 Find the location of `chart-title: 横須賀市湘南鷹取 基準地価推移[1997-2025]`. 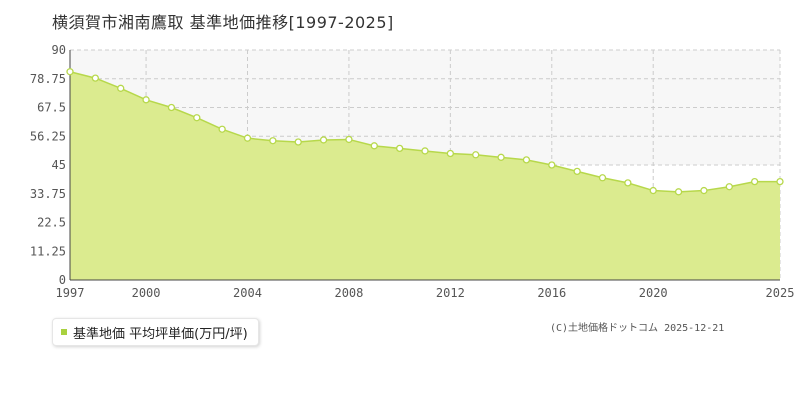

chart-title: 横須賀市湘南鷹取 基準地価推移[1997-2025] is located at coordinates (223, 22).